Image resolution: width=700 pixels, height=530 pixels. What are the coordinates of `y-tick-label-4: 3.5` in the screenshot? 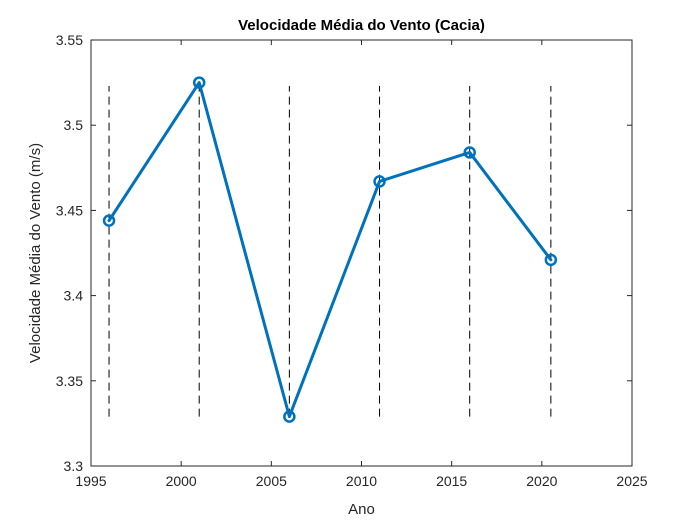 It's located at (74, 125).